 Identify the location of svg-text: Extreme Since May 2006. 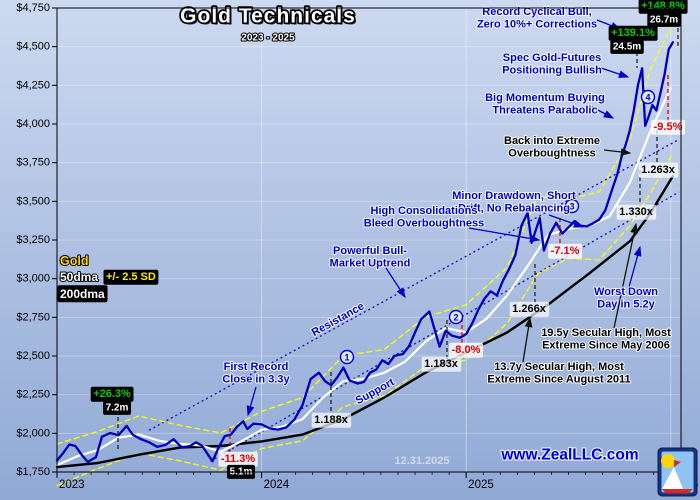
(606, 346).